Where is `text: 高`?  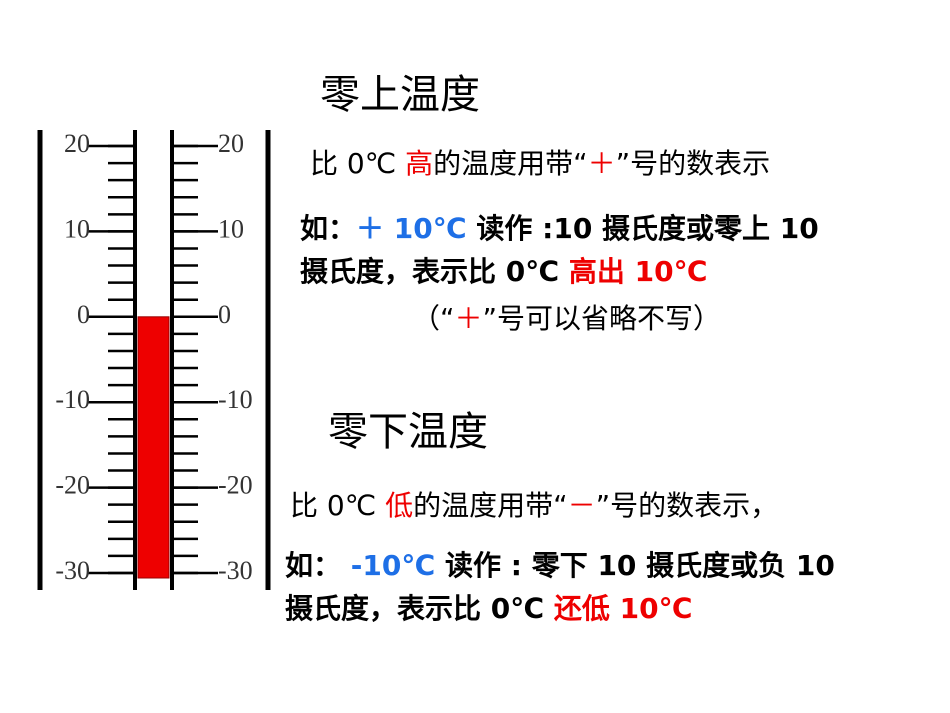
text: 高 is located at coordinates (419, 163).